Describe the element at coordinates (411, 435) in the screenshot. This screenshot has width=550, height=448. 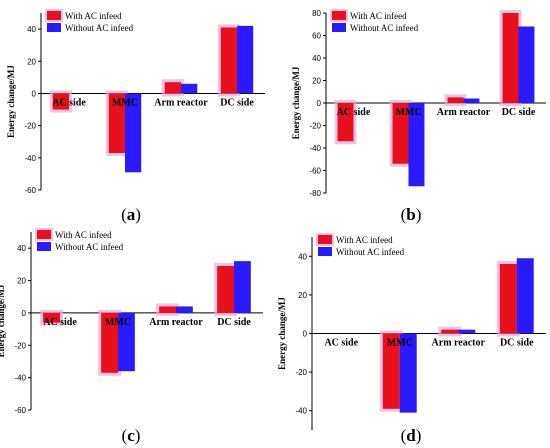
I see `panel-label: (d)` at that location.